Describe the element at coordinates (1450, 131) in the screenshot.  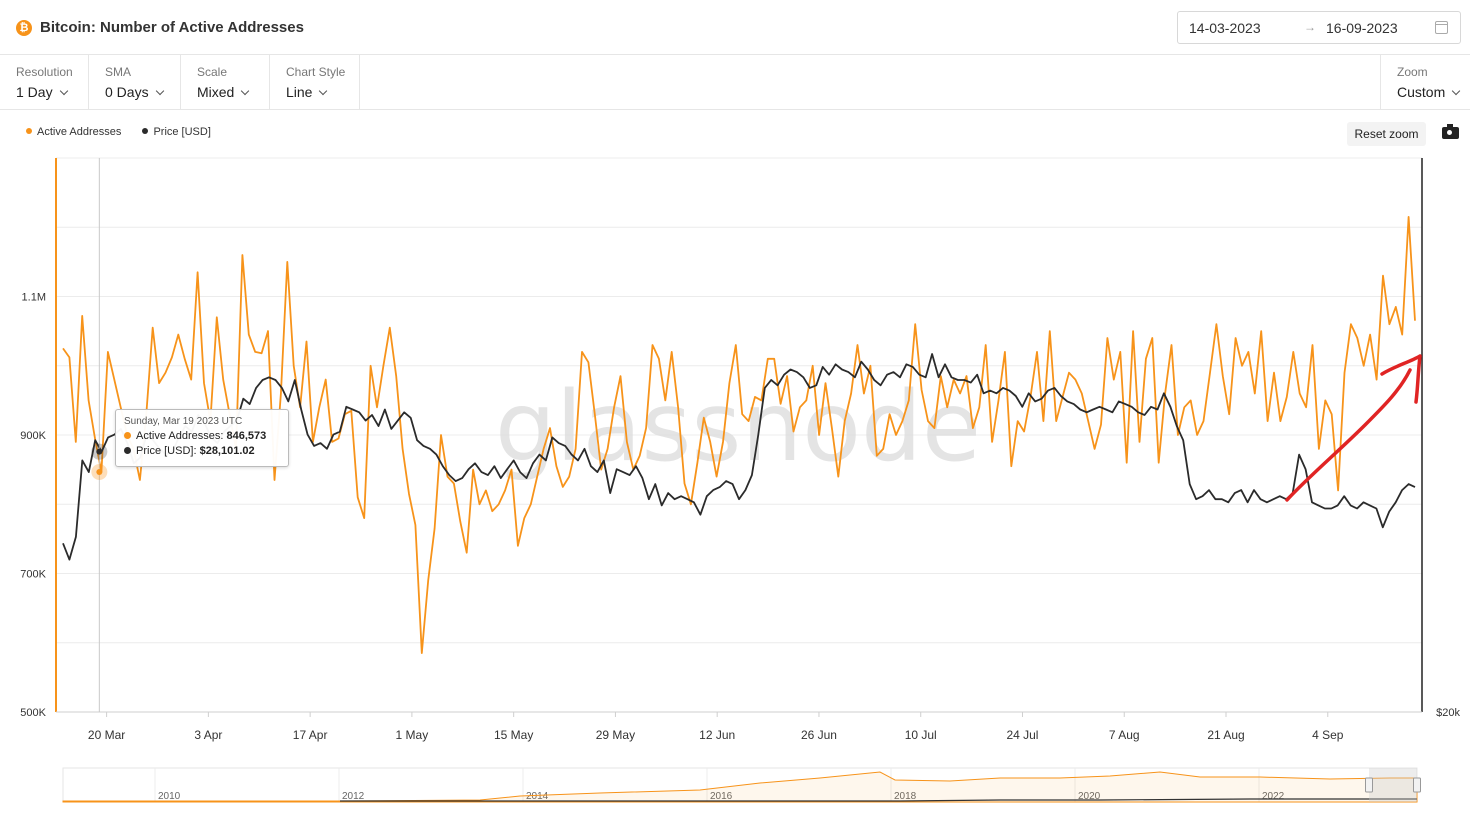
I see `camera-icon` at that location.